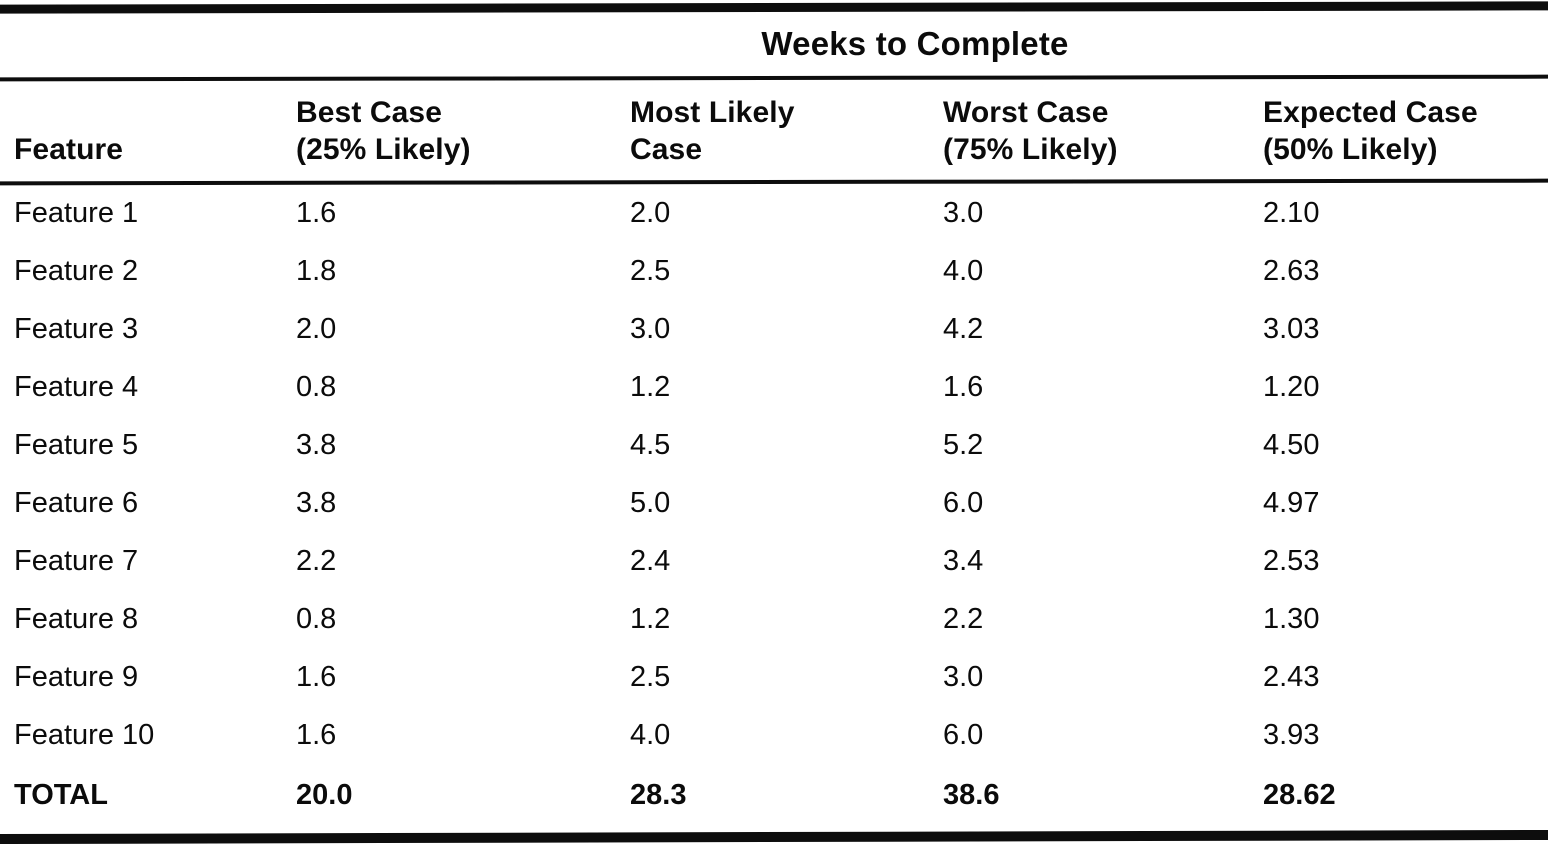  I want to click on most-likely-cell: 2.4, so click(650, 560).